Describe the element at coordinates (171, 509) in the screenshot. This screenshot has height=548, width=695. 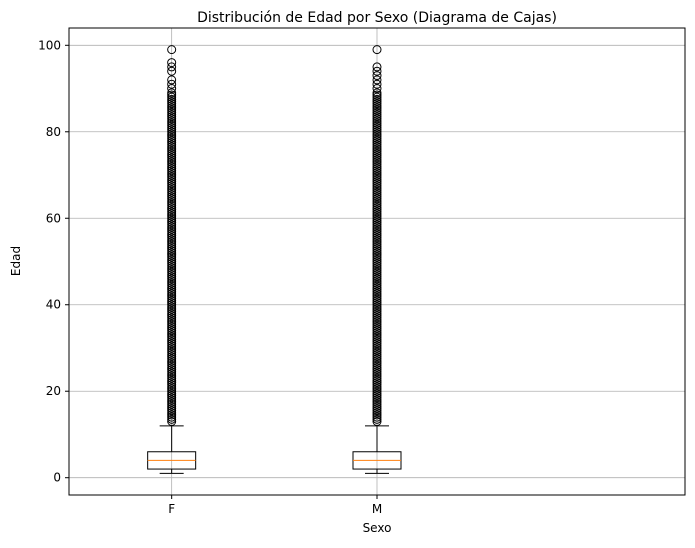
I see `x-tick-label: F` at that location.